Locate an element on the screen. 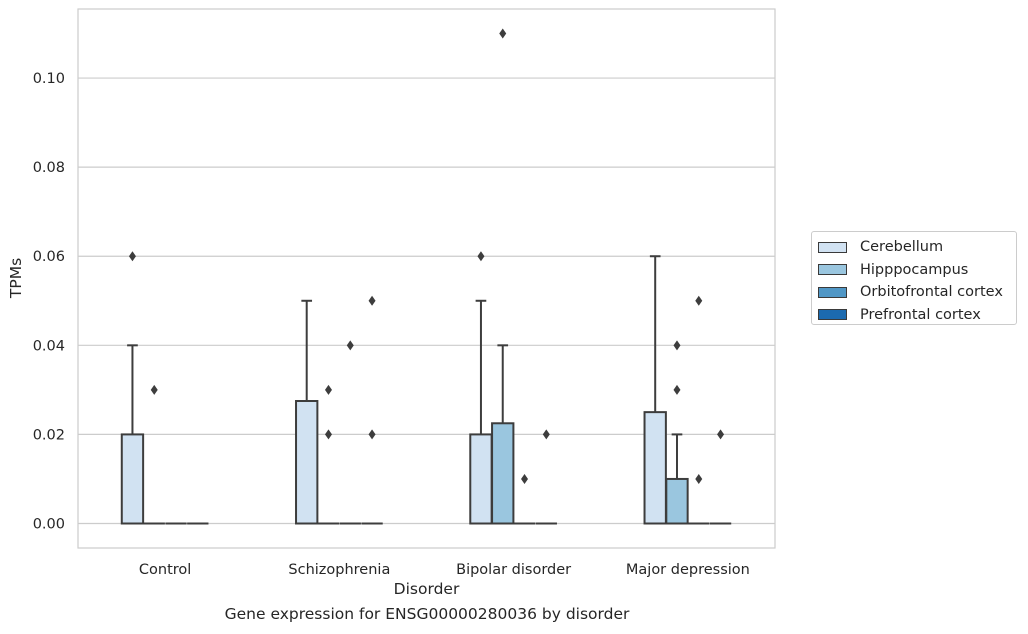 This screenshot has width=1028, height=634. legend-label-orbitofrontal-cortex: Orbitofrontal cortex is located at coordinates (931, 292).